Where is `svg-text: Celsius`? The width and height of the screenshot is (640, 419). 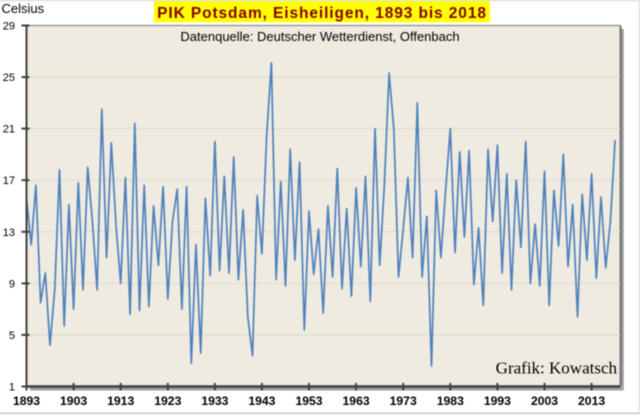 svg-text: Celsius is located at coordinates (23, 8).